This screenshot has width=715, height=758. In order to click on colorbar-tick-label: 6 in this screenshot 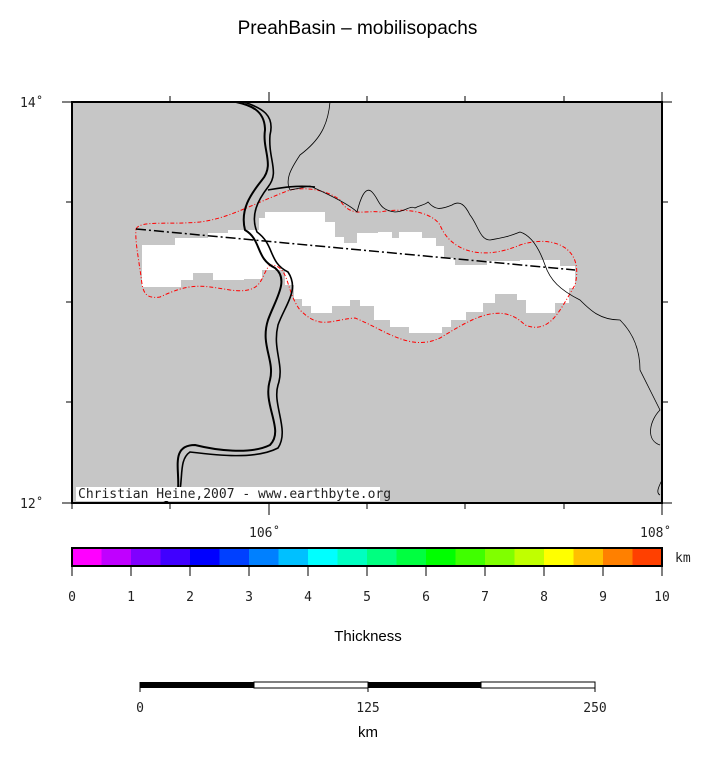, I will do `click(426, 597)`.